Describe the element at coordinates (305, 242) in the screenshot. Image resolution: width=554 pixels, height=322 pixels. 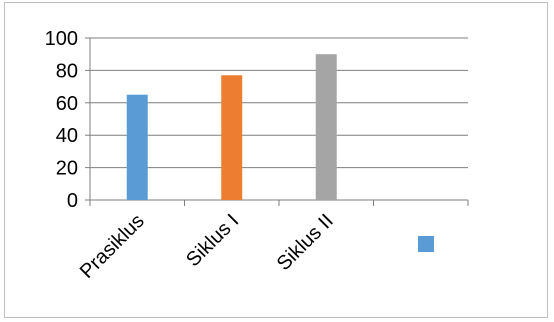
I see `x-tick-label: Siklus II` at that location.